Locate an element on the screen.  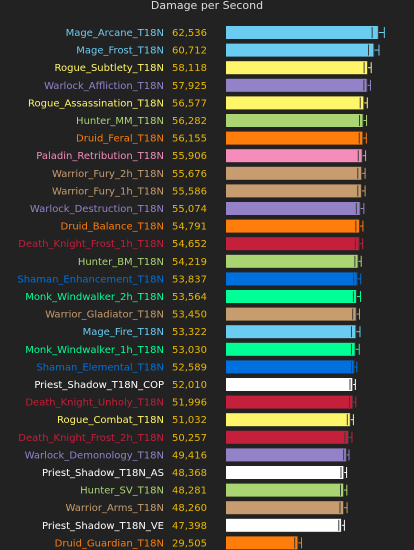
bar-value-label: 58,118 is located at coordinates (189, 68).